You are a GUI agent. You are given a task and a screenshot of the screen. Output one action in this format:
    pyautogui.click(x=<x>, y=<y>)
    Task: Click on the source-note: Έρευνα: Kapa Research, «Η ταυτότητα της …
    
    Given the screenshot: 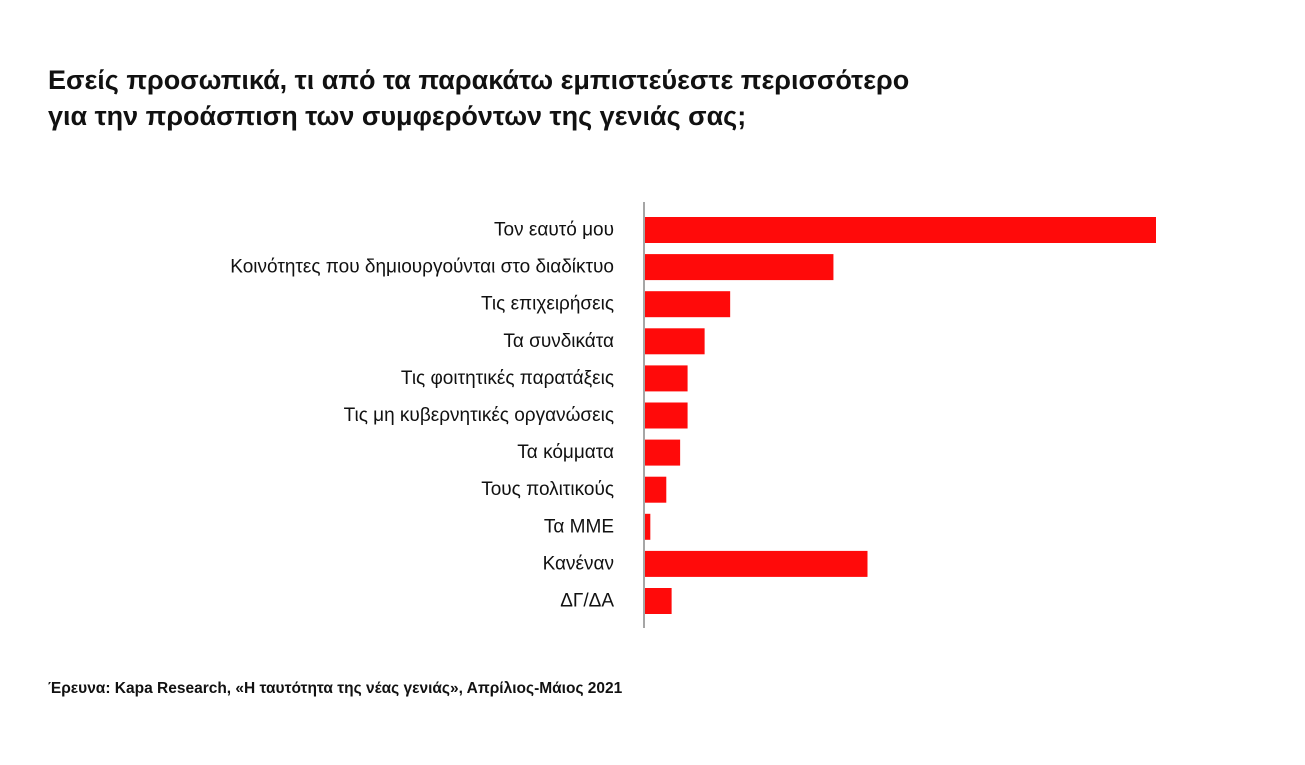 What is the action you would take?
    pyautogui.click(x=335, y=688)
    